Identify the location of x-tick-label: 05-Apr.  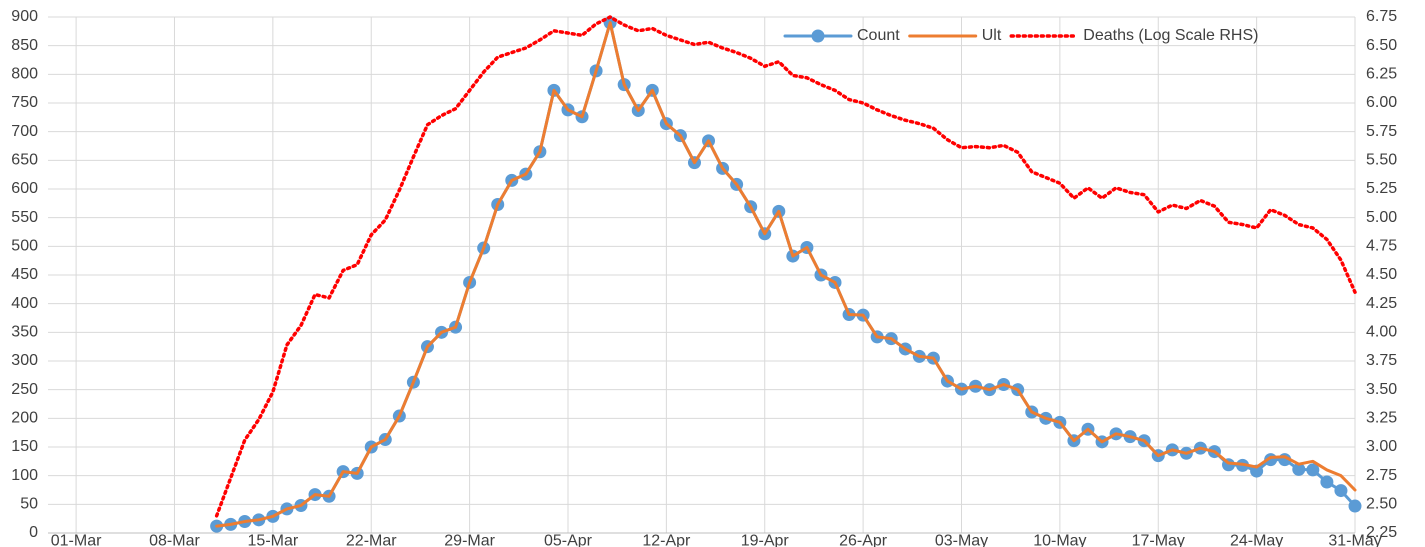
(568, 540).